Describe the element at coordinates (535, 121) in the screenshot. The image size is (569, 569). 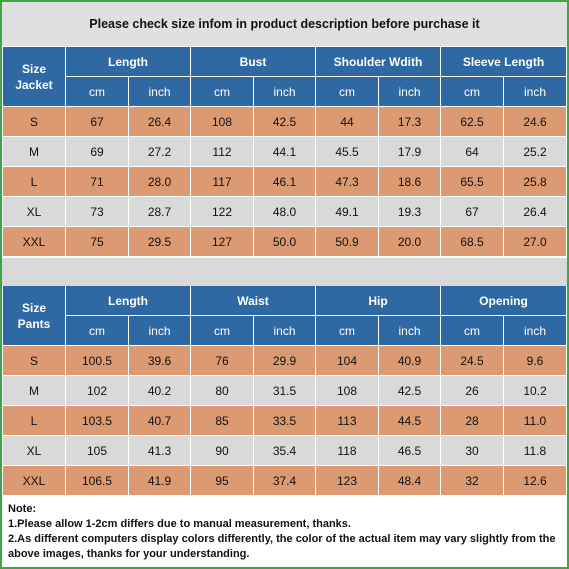
I see `value-cell: 24.6` at that location.